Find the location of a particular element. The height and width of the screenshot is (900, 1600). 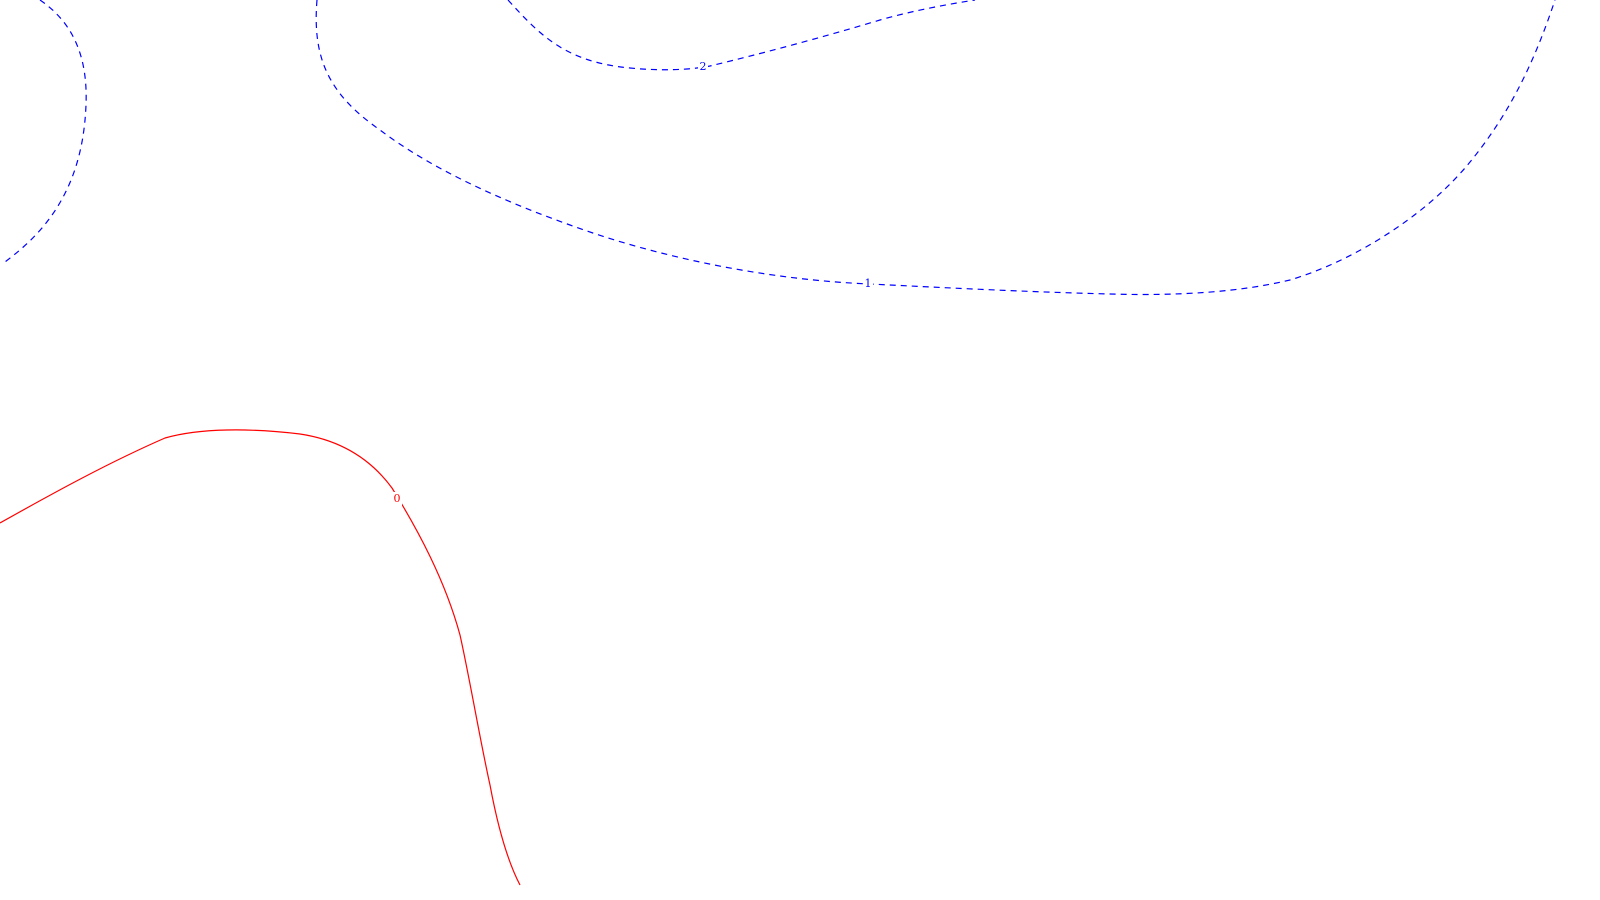

contour-label-level-1: 1 is located at coordinates (868, 283).